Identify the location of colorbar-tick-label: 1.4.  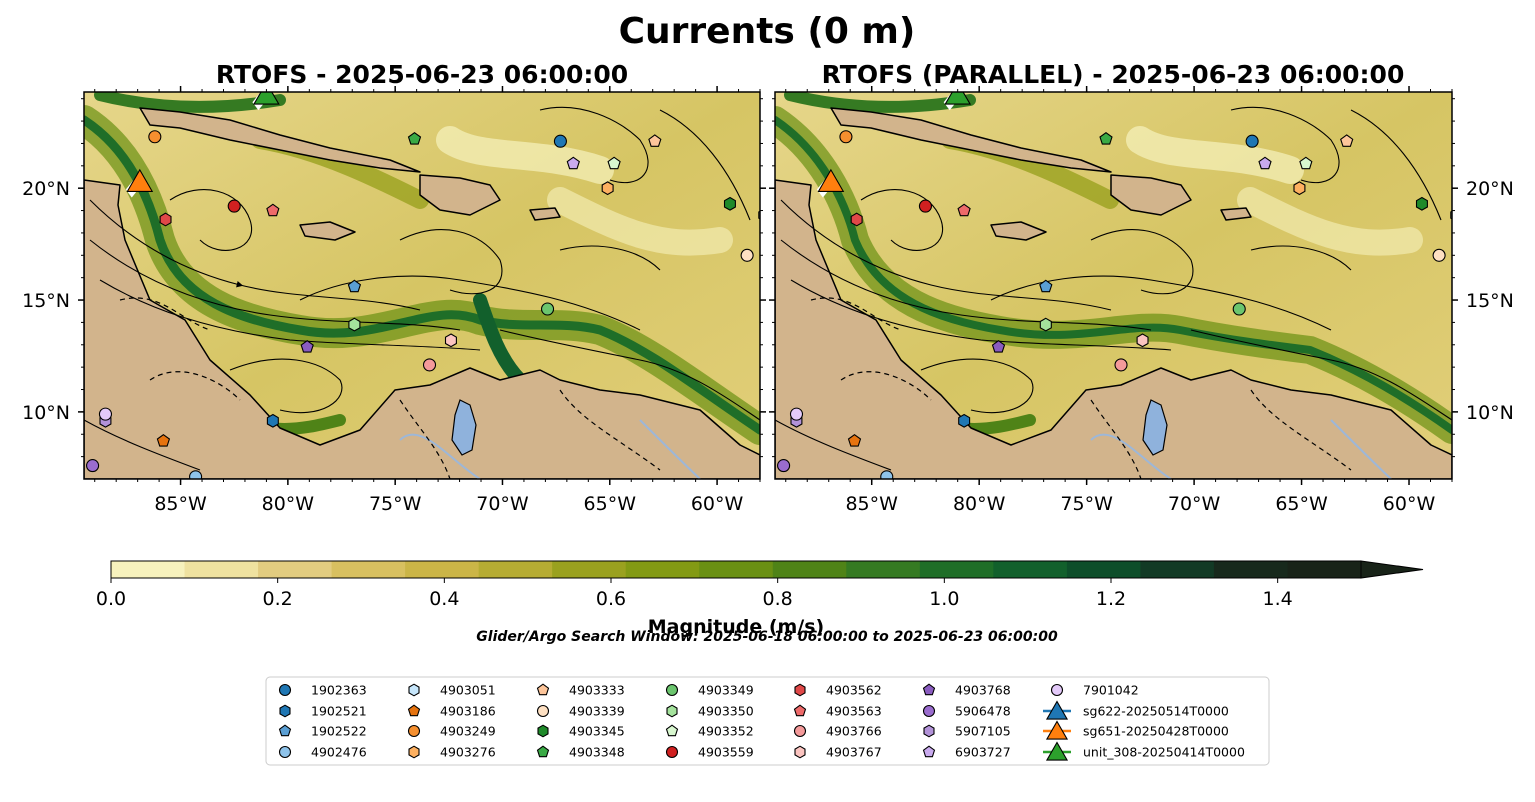
(1278, 599).